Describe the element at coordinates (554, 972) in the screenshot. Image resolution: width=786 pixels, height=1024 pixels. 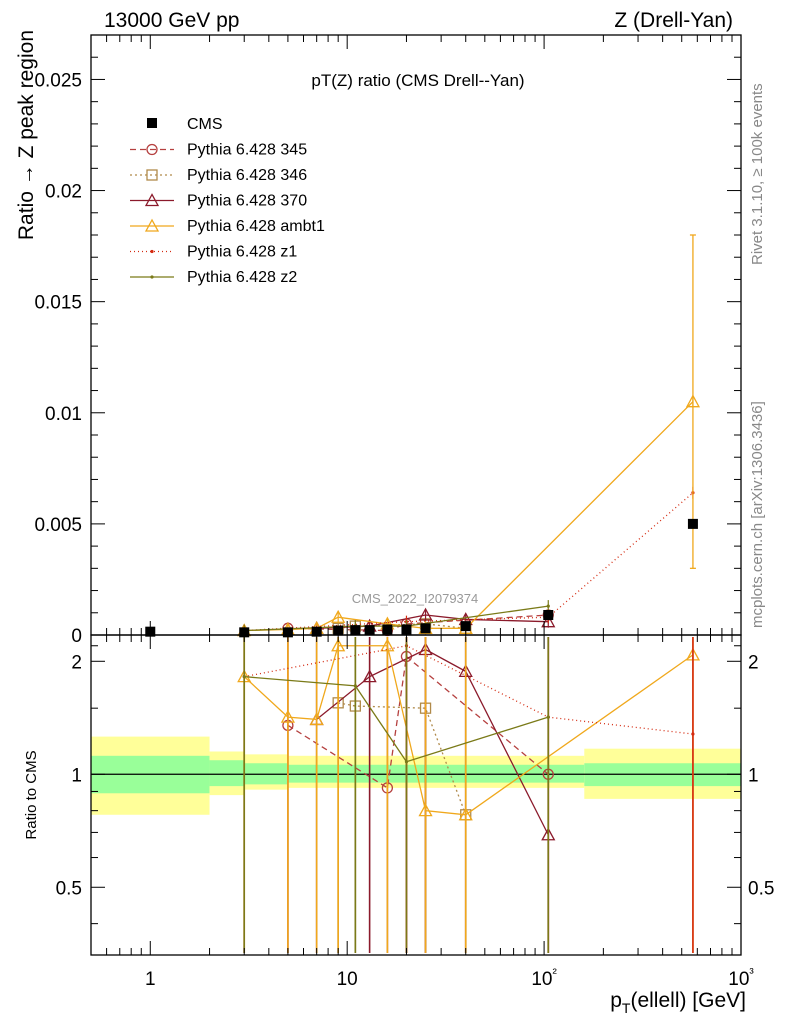
I see `x-tick-label-exp: ²` at that location.